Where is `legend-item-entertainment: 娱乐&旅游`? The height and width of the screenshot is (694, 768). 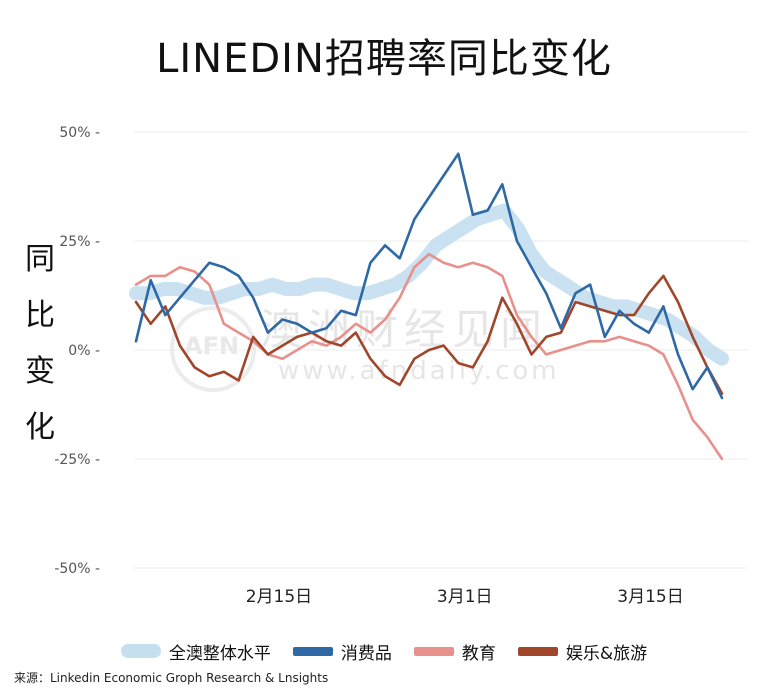 legend-item-entertainment: 娱乐&旅游 is located at coordinates (582, 651).